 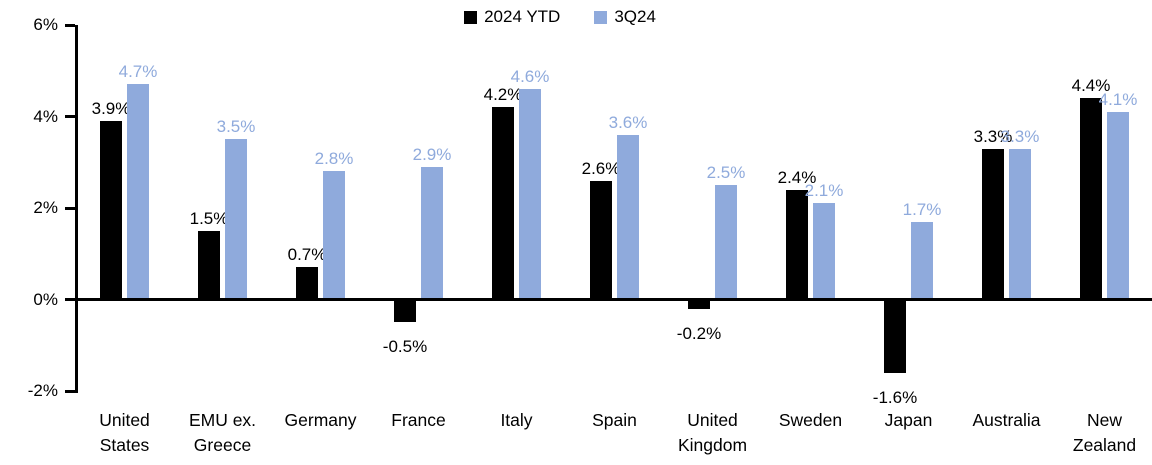 What do you see at coordinates (405, 311) in the screenshot?
I see `bar-2024ytd-france` at bounding box center [405, 311].